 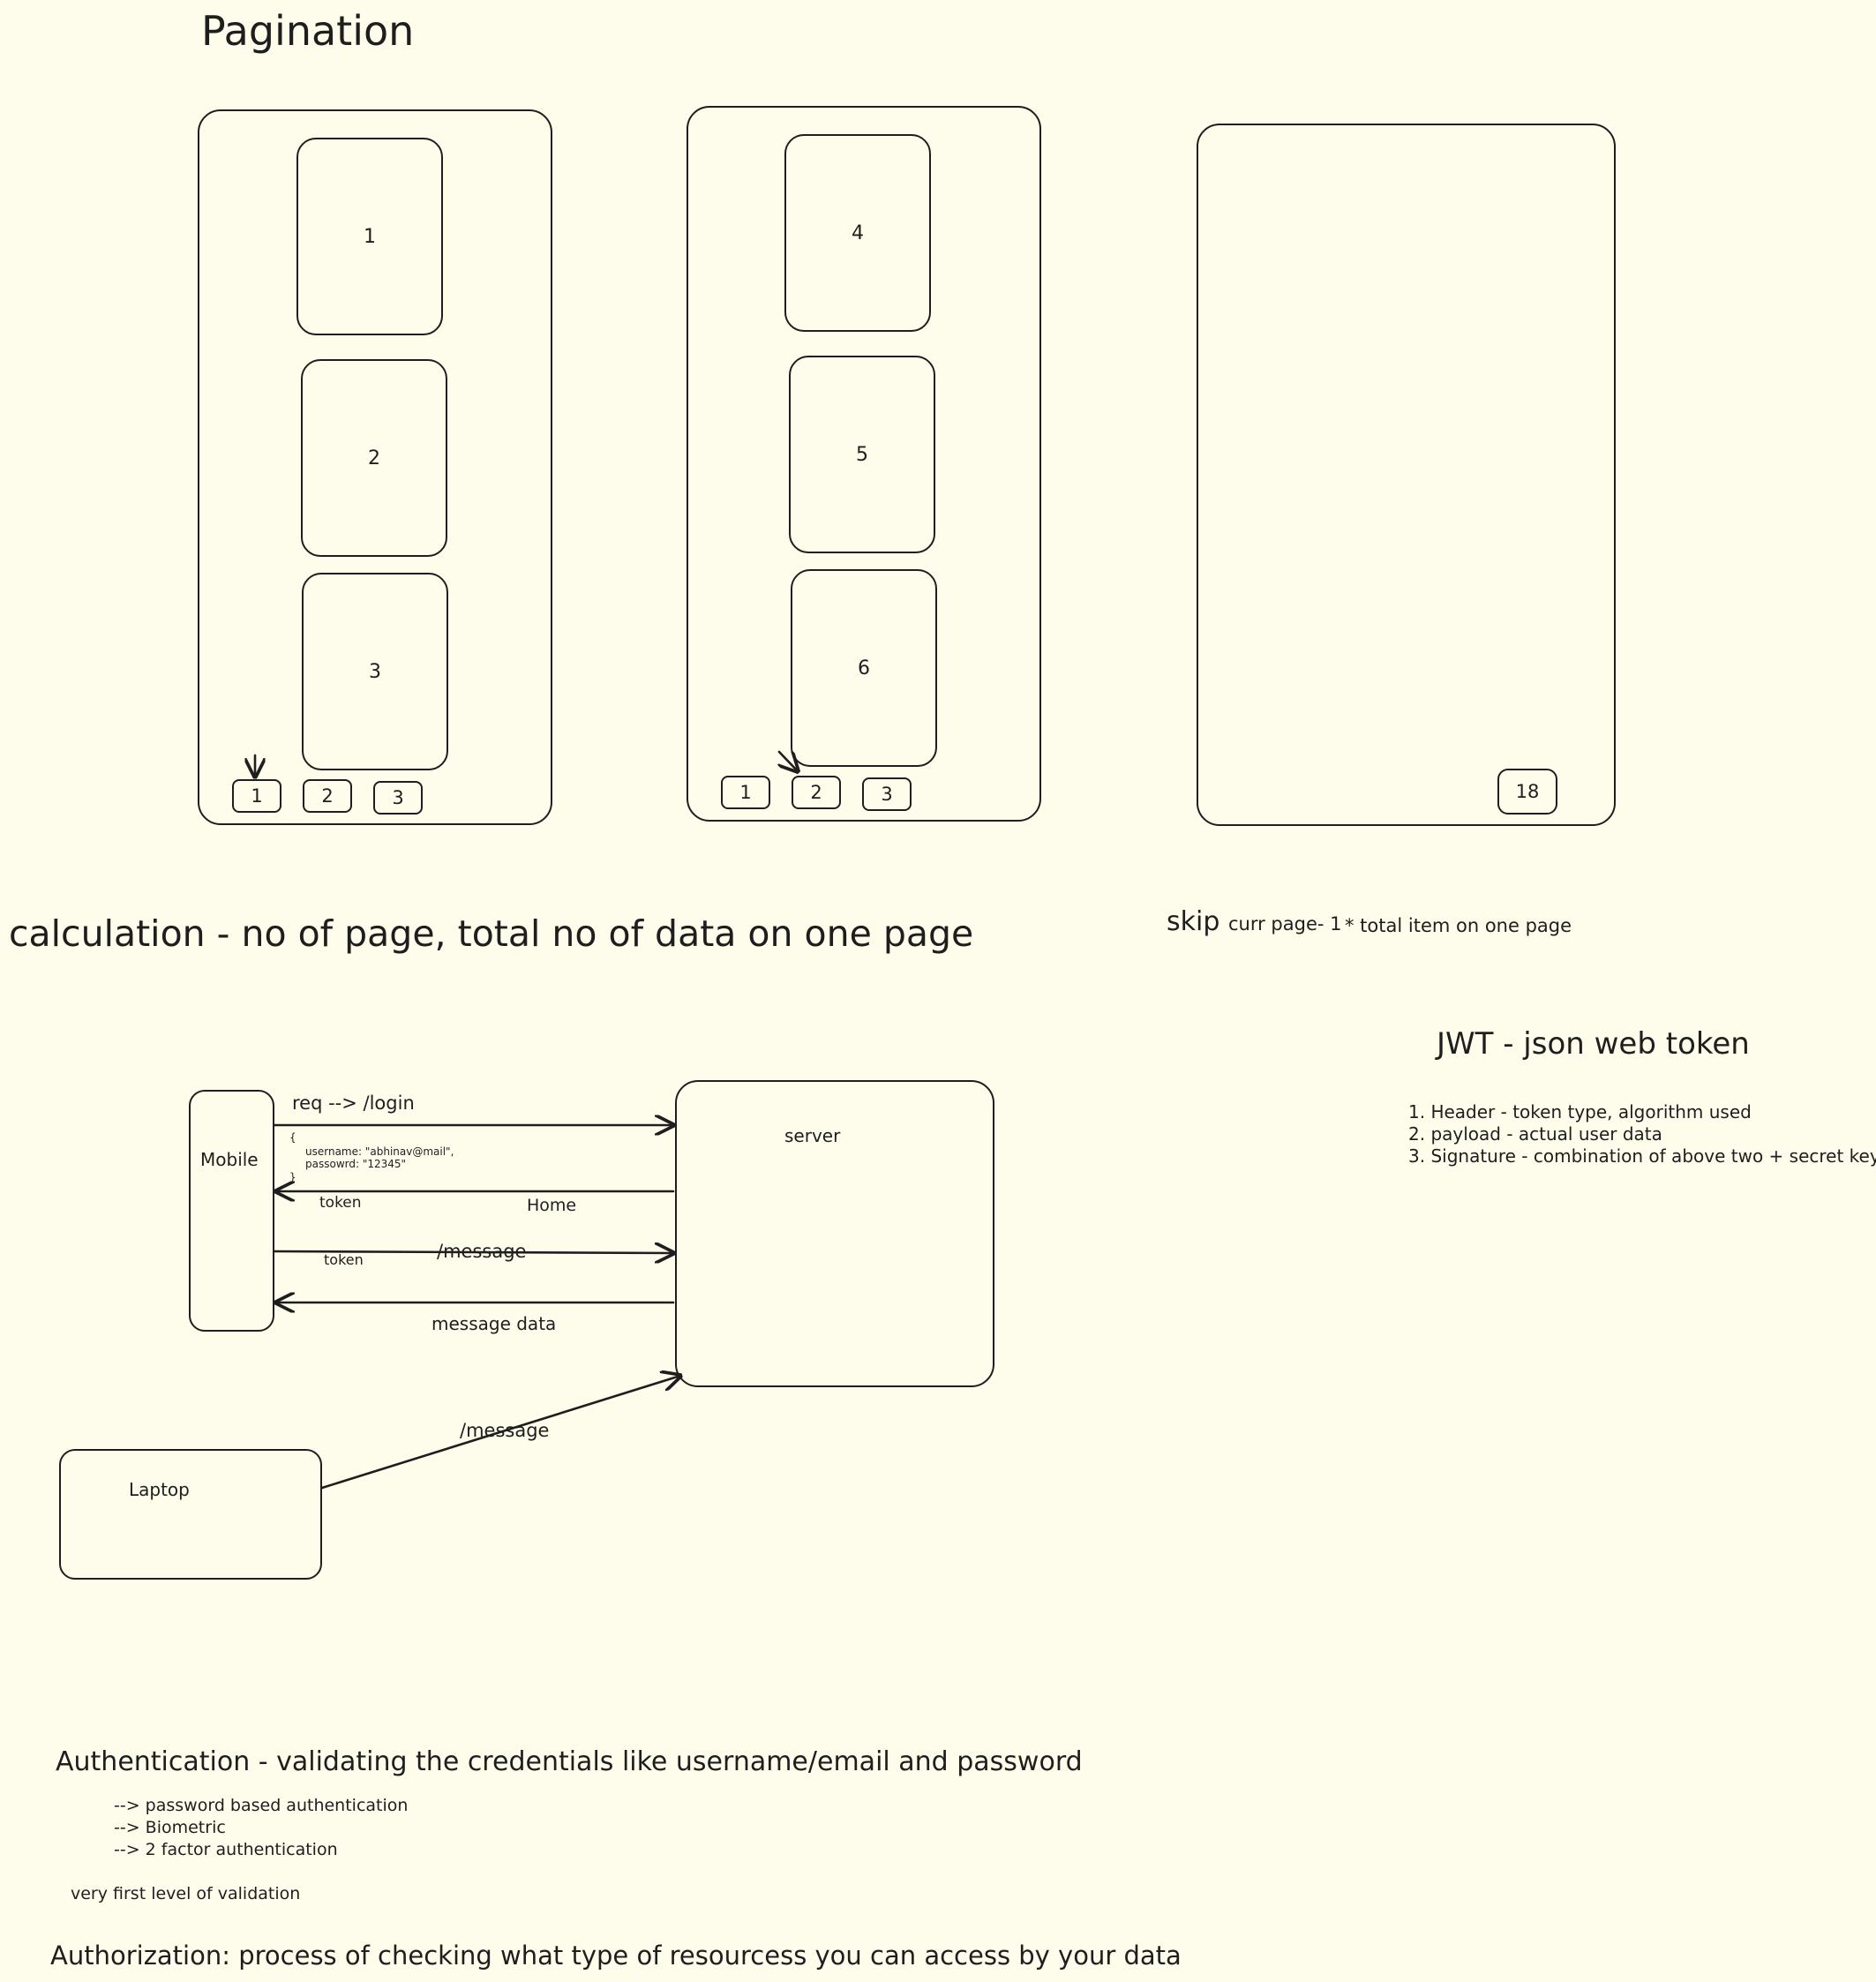 I want to click on credentials-username: username: "abhinav@mail",, so click(x=379, y=1151).